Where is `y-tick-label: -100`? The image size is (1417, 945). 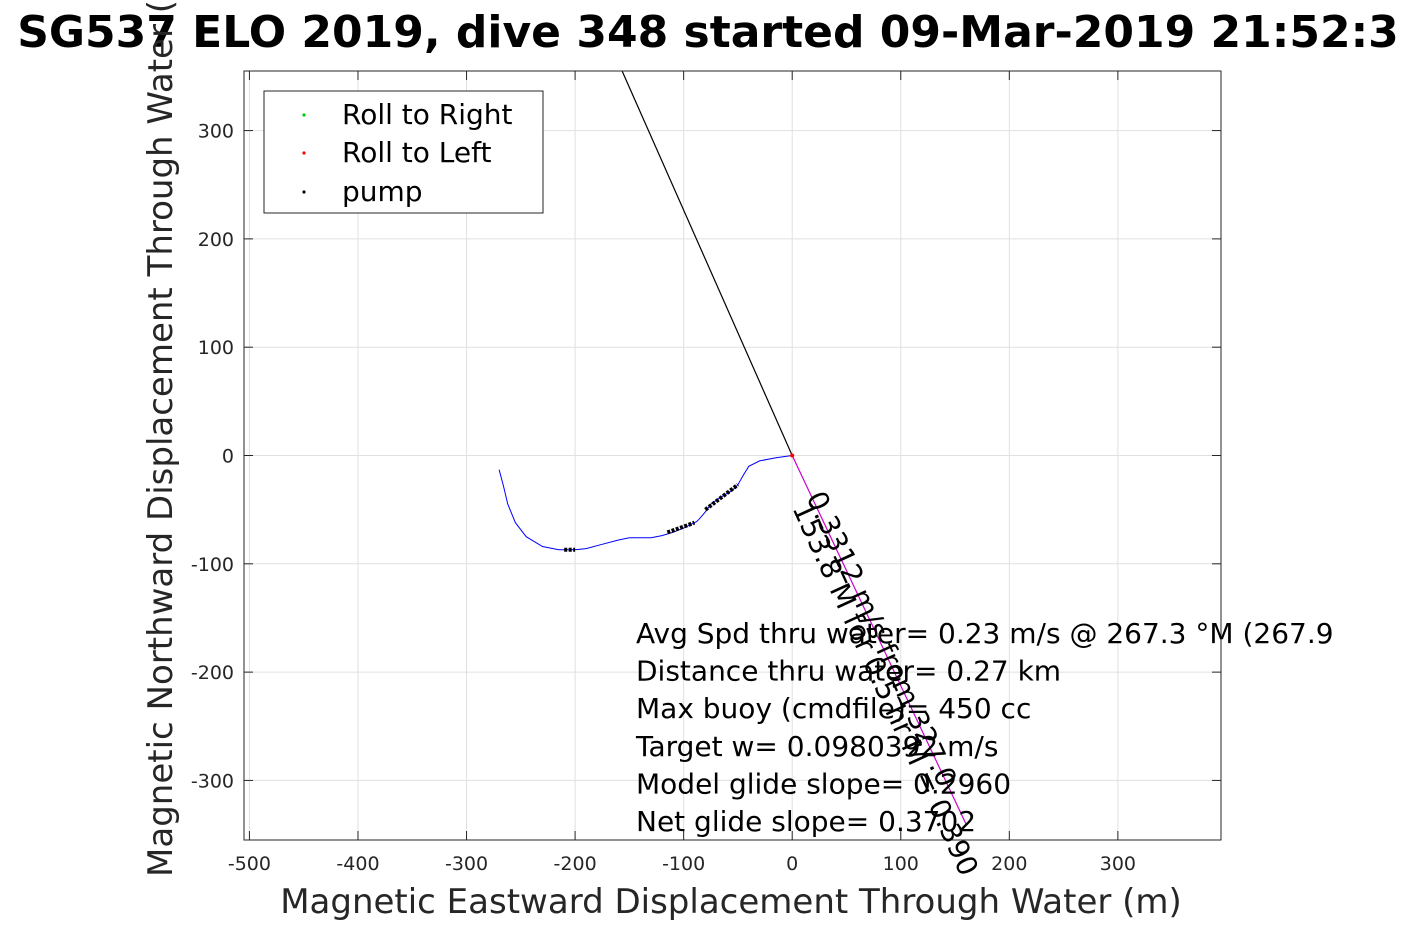
y-tick-label: -100 is located at coordinates (212, 565).